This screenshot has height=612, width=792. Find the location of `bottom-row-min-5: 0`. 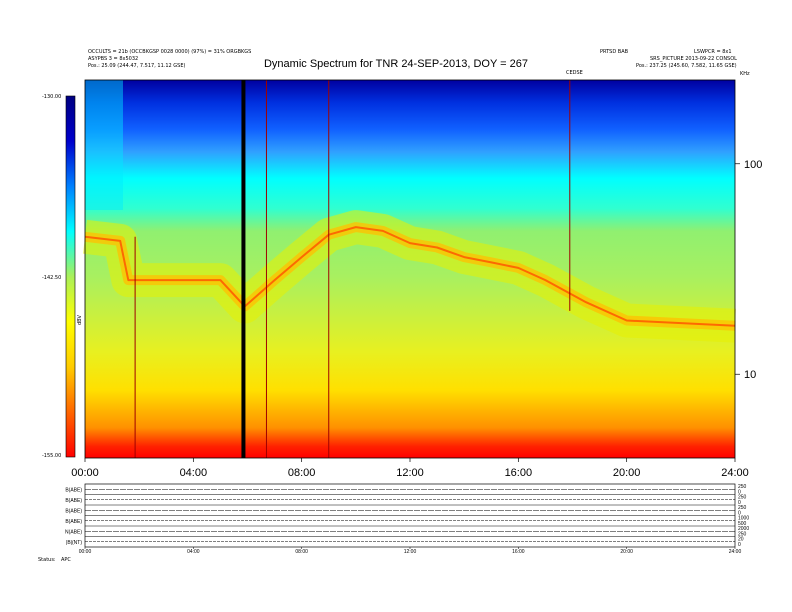

bottom-row-min-5: 0 is located at coordinates (739, 545).